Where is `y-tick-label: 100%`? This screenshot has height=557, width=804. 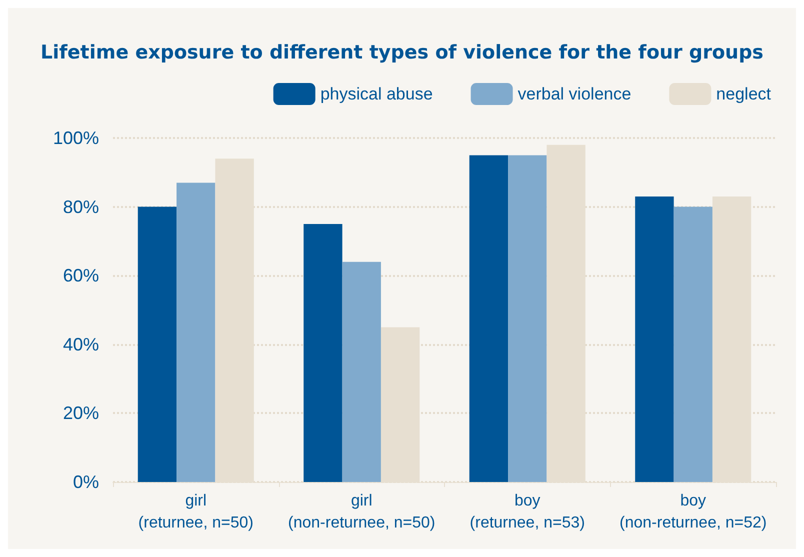
y-tick-label: 100% is located at coordinates (75, 138).